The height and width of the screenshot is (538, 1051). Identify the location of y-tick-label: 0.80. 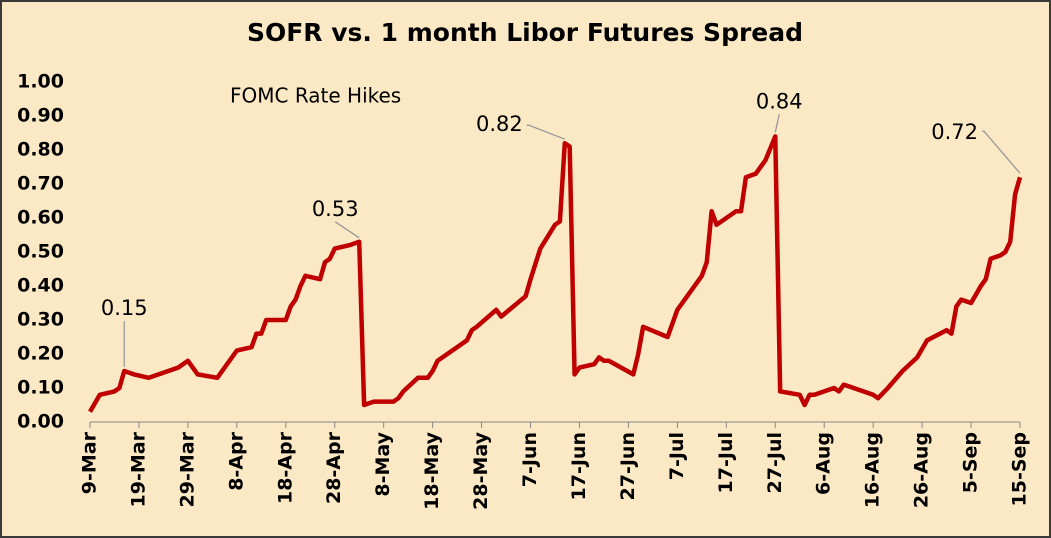
(40, 150).